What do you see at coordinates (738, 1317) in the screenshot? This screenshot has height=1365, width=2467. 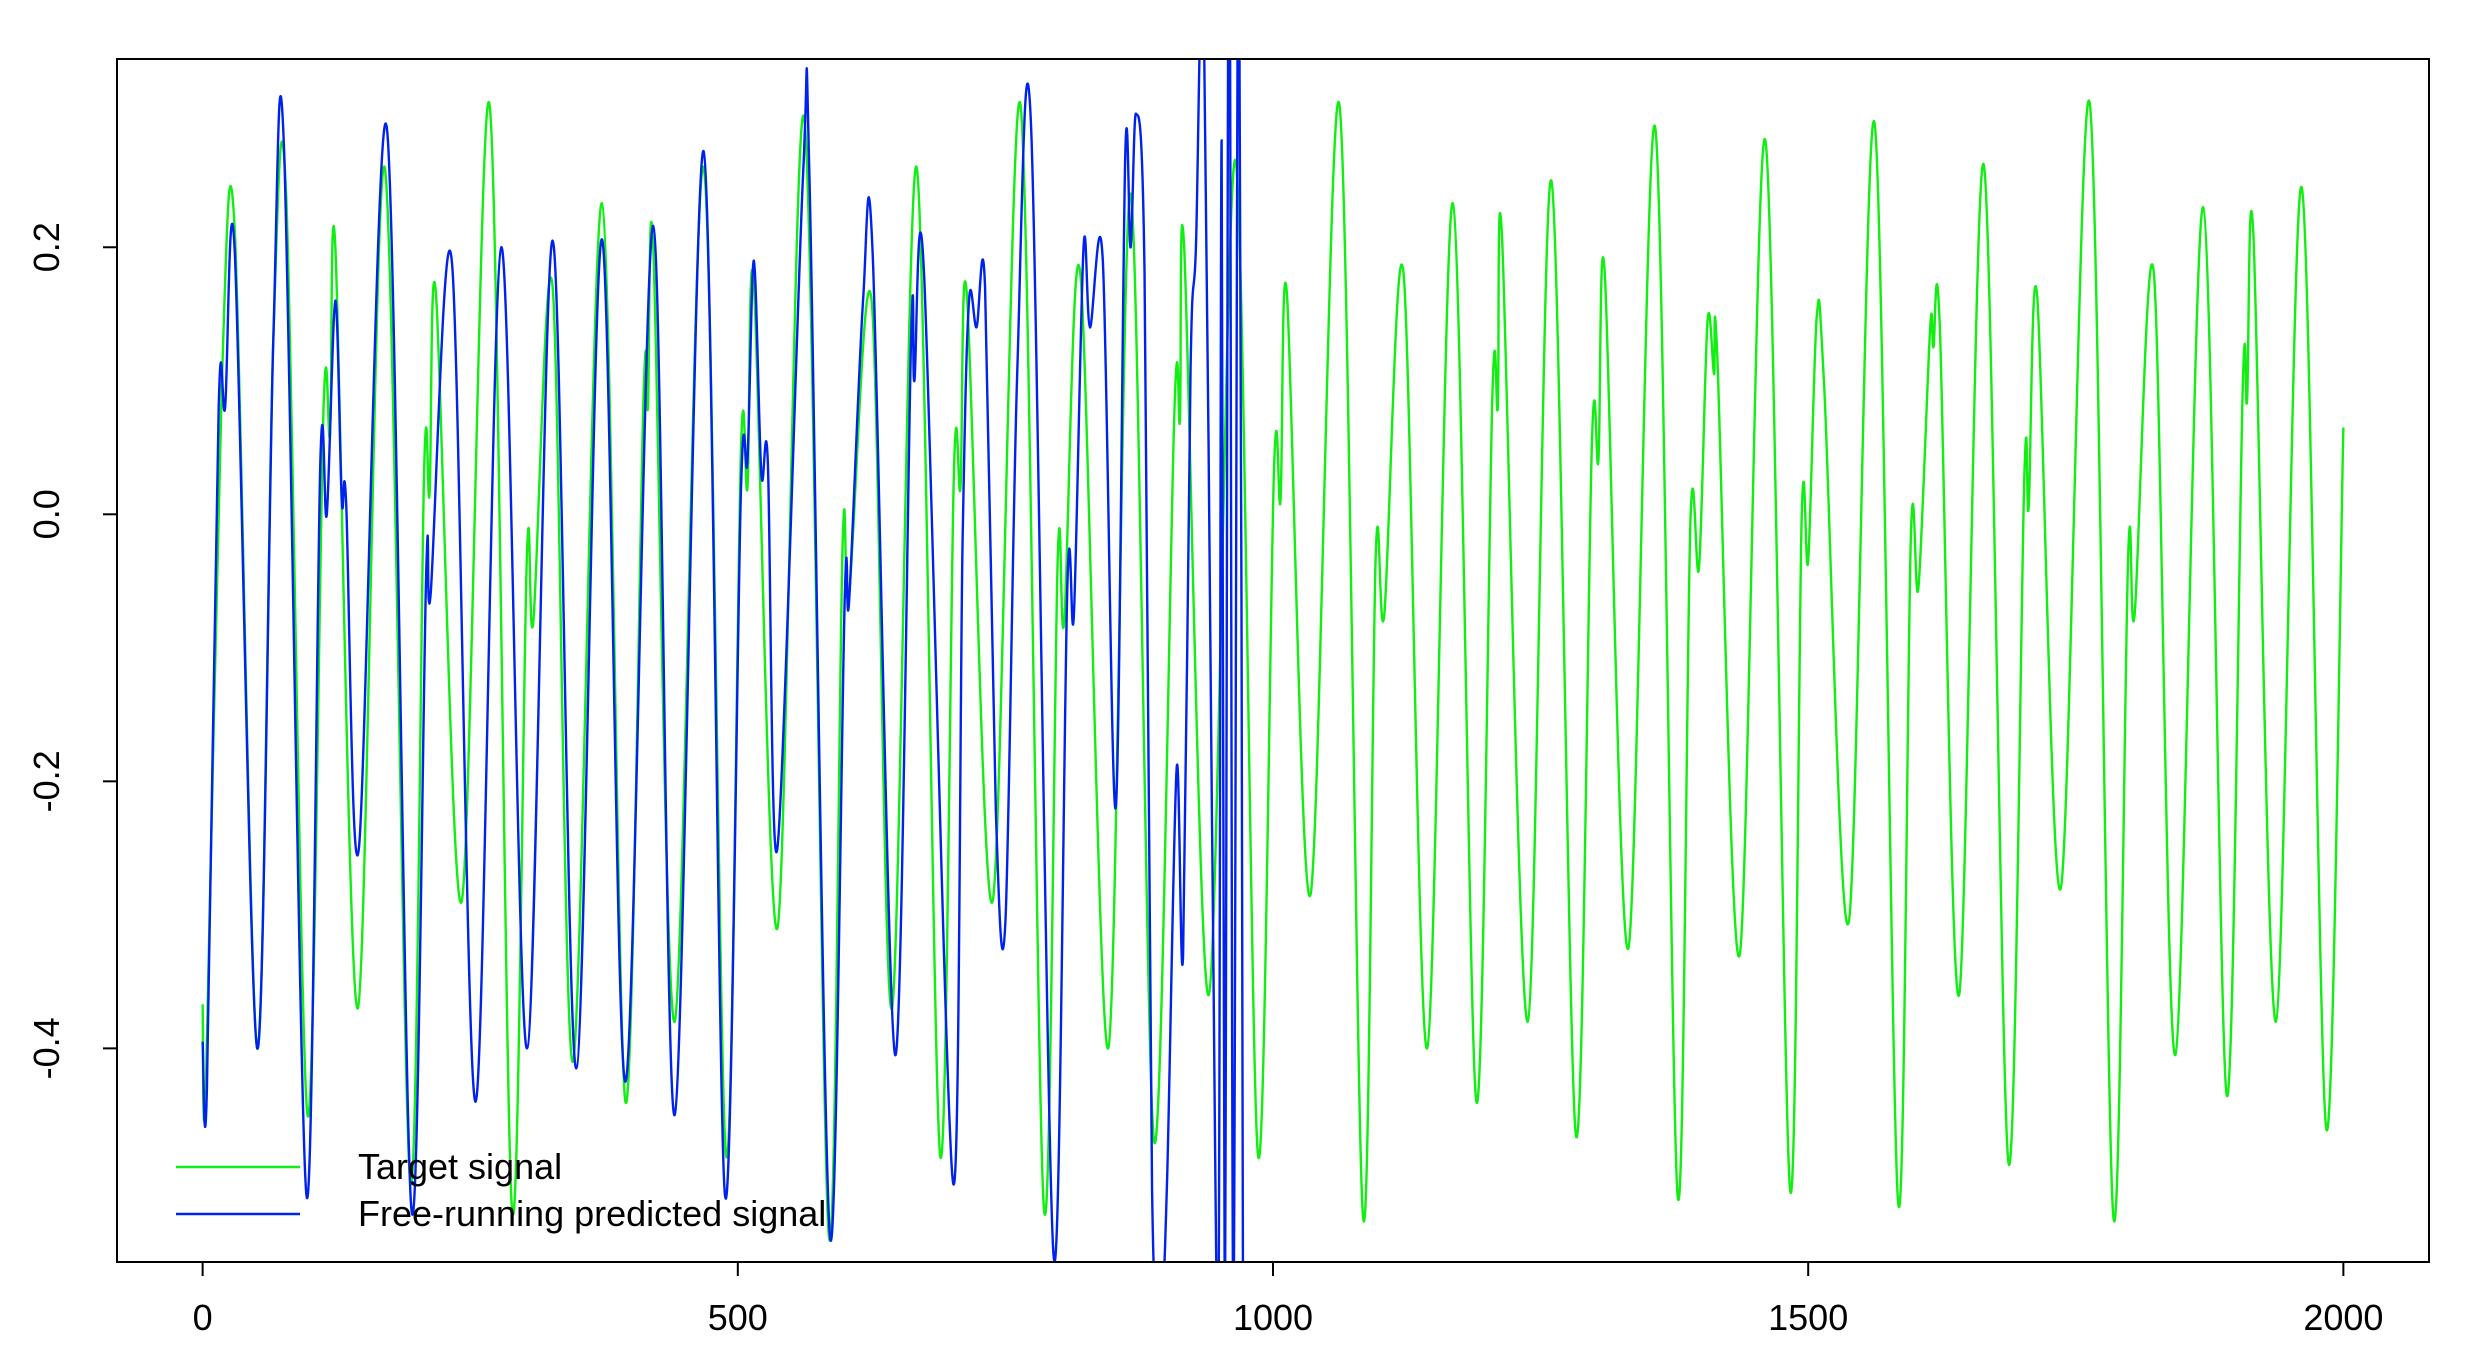 I see `x-tick-label: 500` at bounding box center [738, 1317].